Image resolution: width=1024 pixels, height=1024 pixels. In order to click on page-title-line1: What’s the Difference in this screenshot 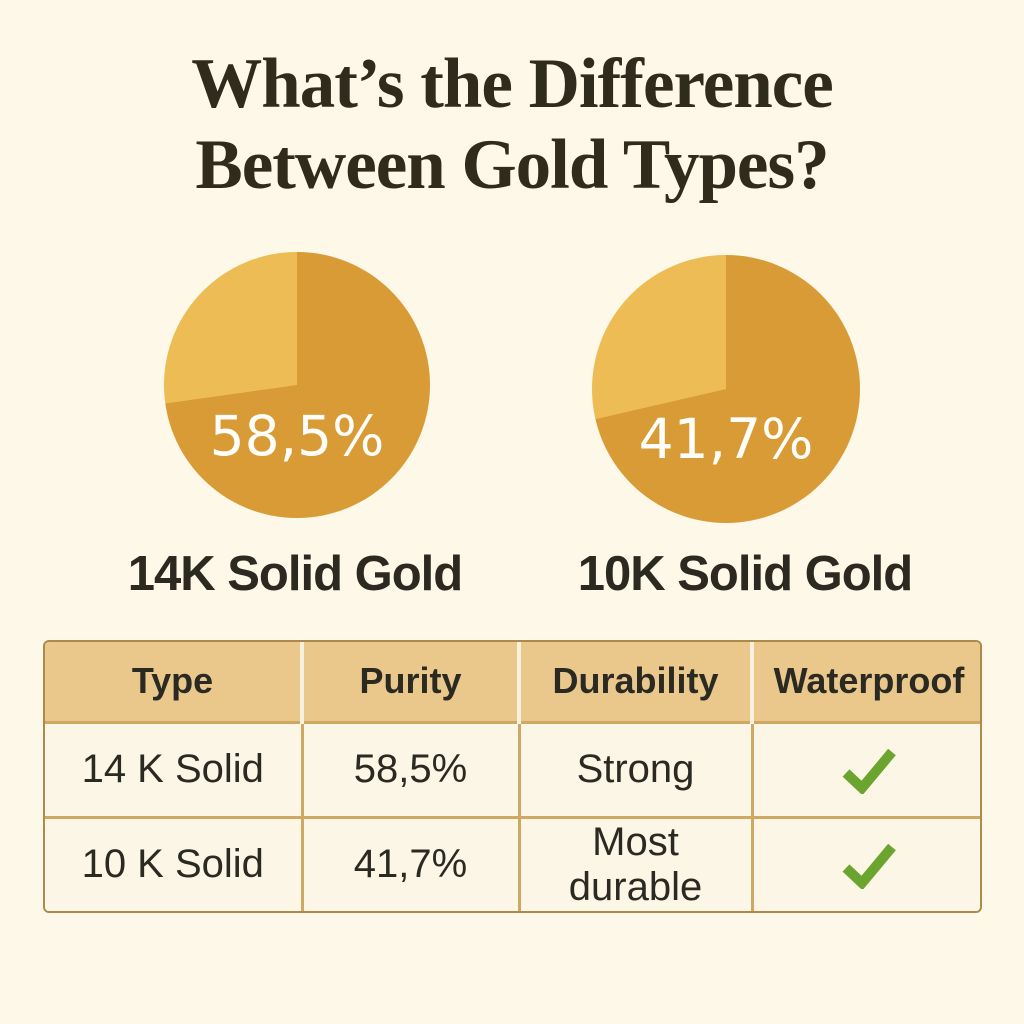, I will do `click(512, 84)`.